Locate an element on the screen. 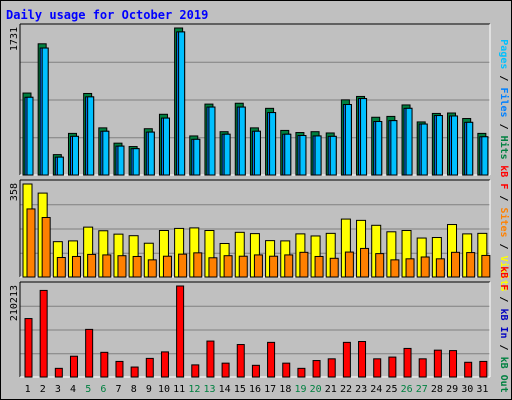 The height and width of the screenshot is (400, 512). x-tick-label: 7 is located at coordinates (119, 389).